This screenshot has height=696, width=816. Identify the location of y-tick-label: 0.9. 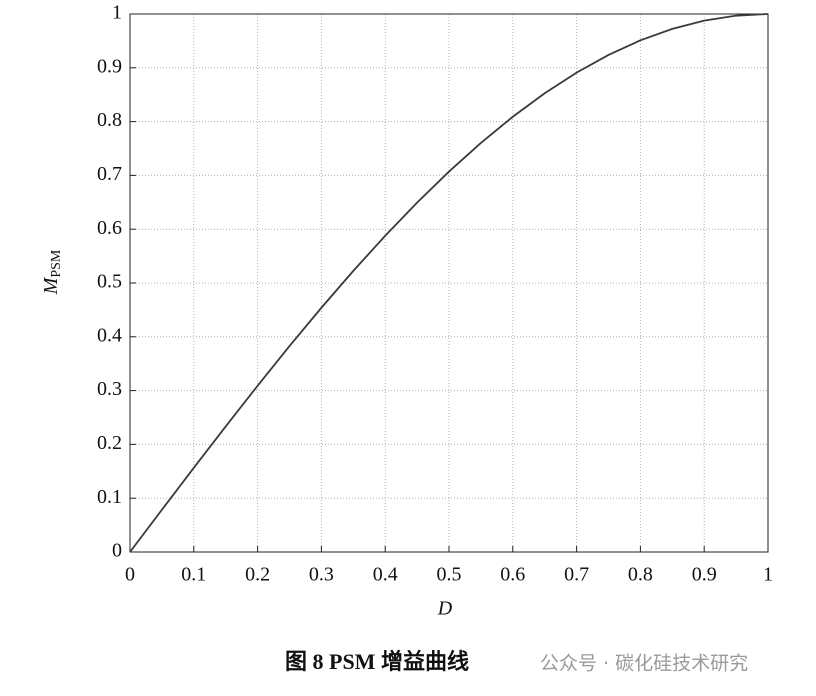
(109, 66).